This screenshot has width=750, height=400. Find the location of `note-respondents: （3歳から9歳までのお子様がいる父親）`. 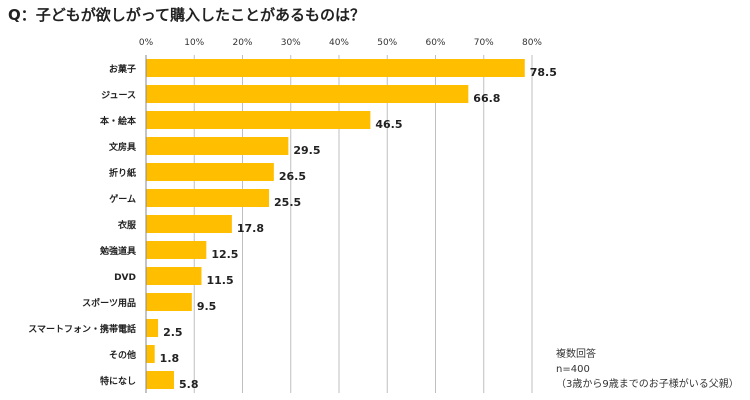

note-respondents: （3歳から9歳までのお子様がいる父親） is located at coordinates (647, 384).